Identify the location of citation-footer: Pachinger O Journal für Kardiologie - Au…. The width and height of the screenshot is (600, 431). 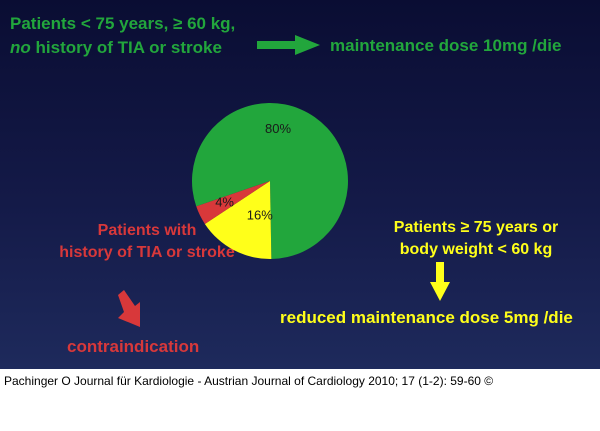
(249, 381).